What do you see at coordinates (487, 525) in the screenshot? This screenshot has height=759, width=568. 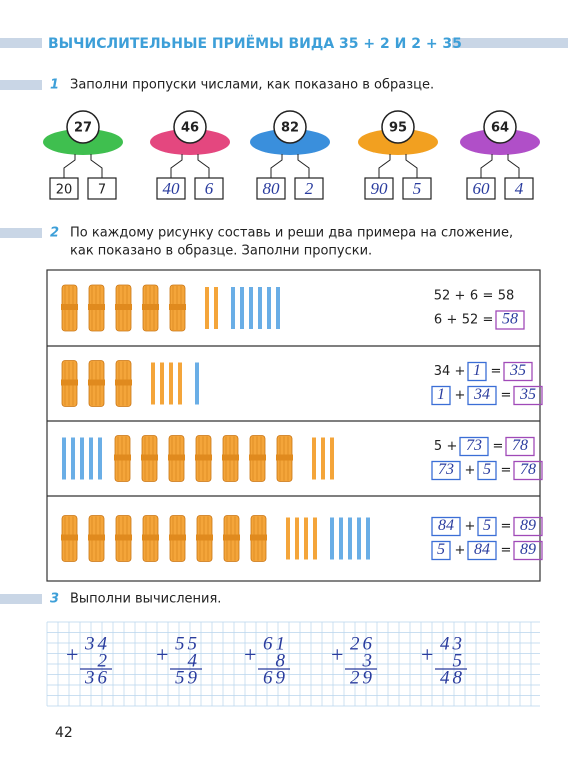 I see `answer: 5` at bounding box center [487, 525].